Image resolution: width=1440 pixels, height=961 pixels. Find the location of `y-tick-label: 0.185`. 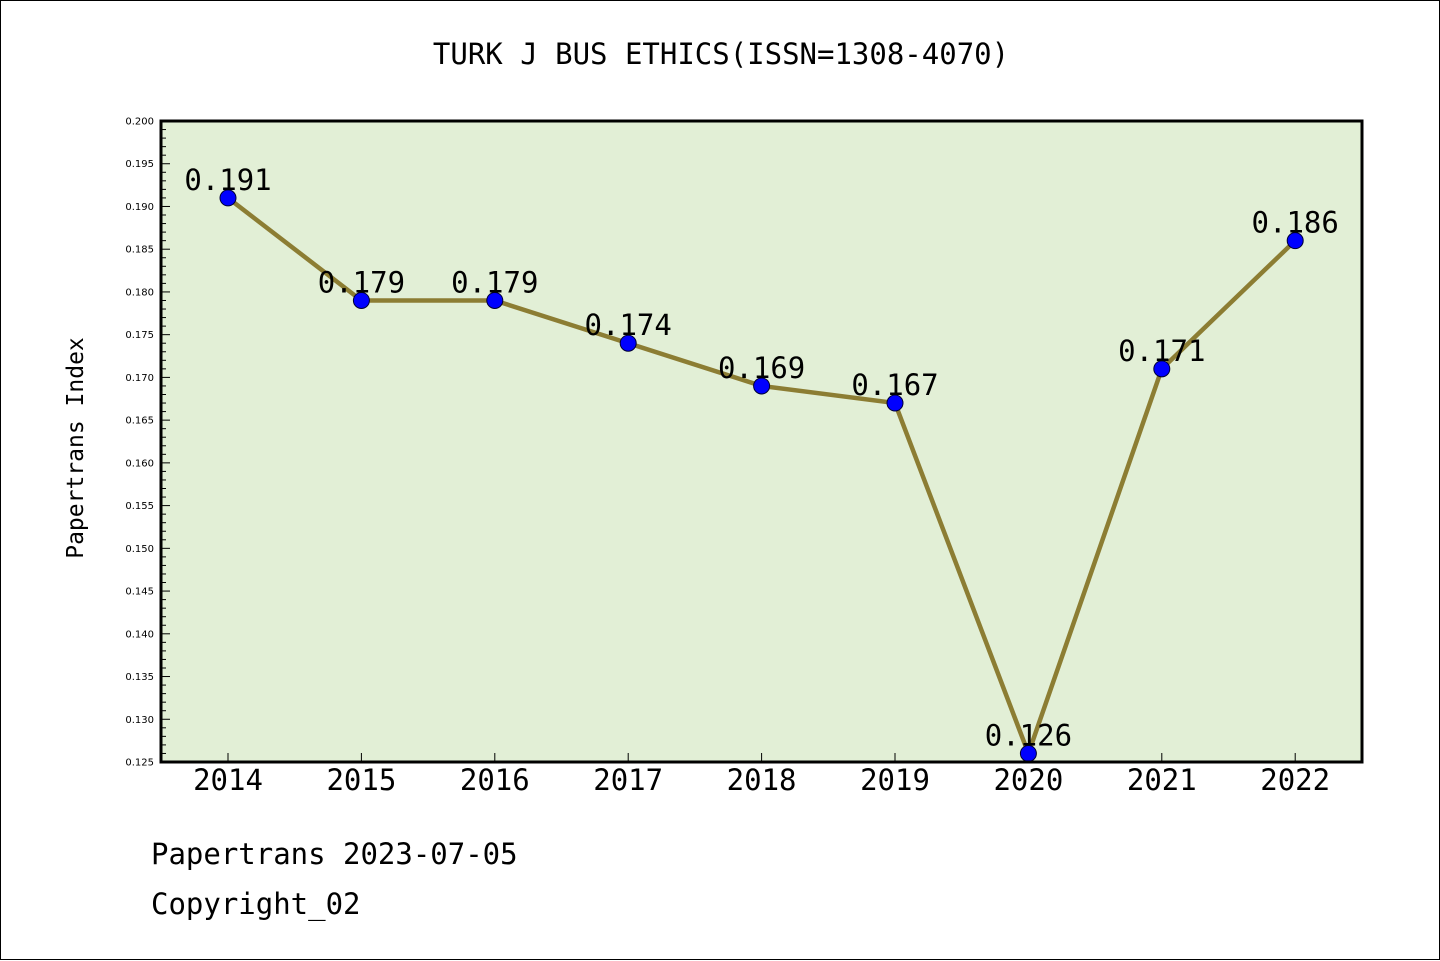

y-tick-label: 0.185 is located at coordinates (139, 250).